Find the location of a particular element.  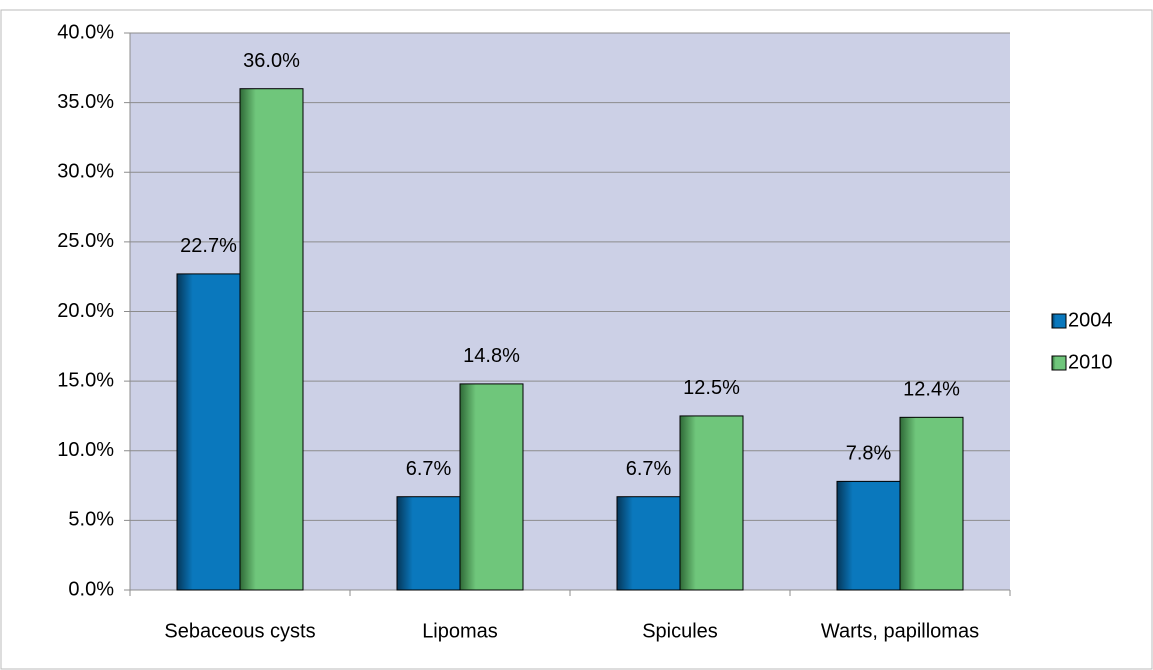

legend-label: 2010 is located at coordinates (1090, 362).